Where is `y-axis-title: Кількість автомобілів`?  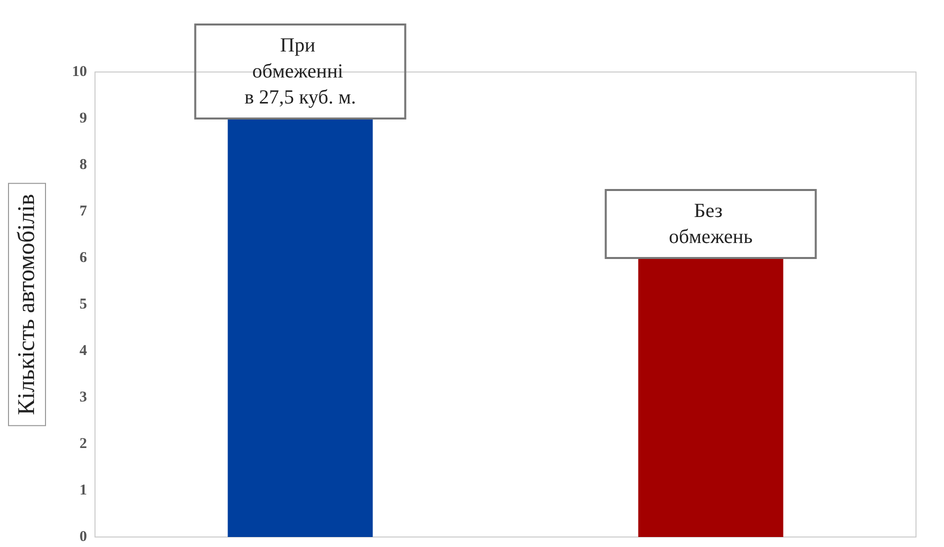
y-axis-title: Кількість автомобілів is located at coordinates (27, 305).